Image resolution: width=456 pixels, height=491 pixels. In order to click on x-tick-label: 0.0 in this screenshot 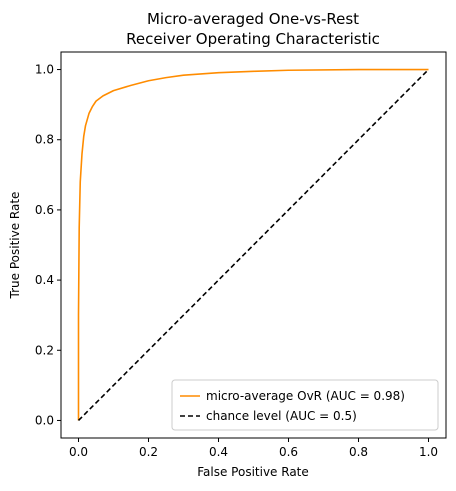, I will do `click(78, 452)`.